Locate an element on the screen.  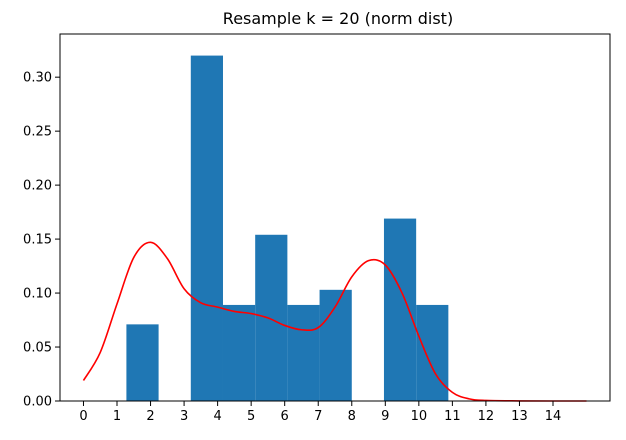
x-tick-label: 13 is located at coordinates (519, 416).